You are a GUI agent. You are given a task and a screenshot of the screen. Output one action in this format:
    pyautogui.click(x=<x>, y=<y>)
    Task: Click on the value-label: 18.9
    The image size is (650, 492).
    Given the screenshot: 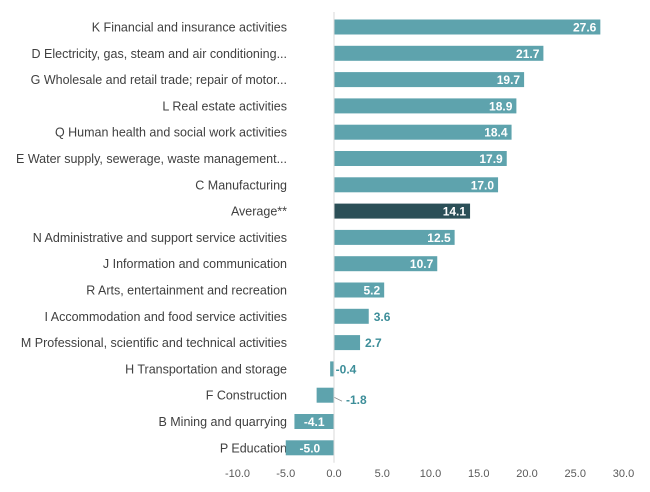 What is the action you would take?
    pyautogui.click(x=501, y=106)
    